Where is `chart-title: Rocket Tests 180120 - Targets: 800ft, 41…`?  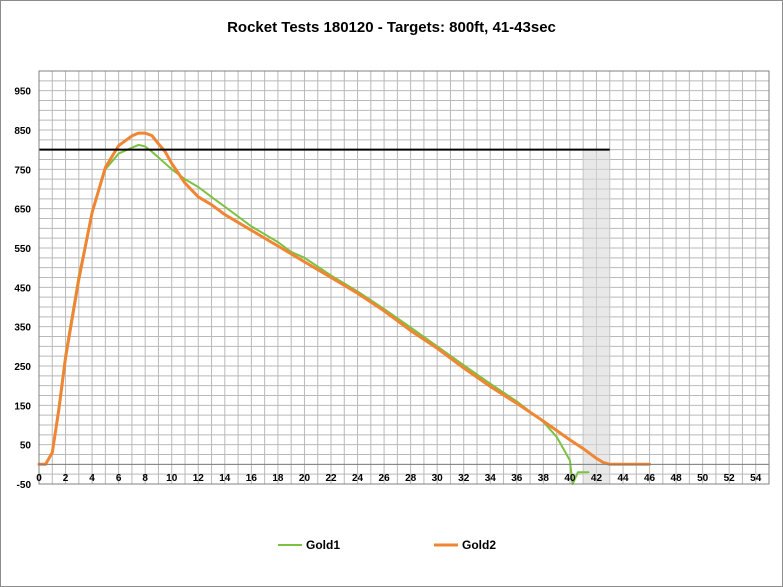 chart-title: Rocket Tests 180120 - Targets: 800ft, 41… is located at coordinates (391, 27).